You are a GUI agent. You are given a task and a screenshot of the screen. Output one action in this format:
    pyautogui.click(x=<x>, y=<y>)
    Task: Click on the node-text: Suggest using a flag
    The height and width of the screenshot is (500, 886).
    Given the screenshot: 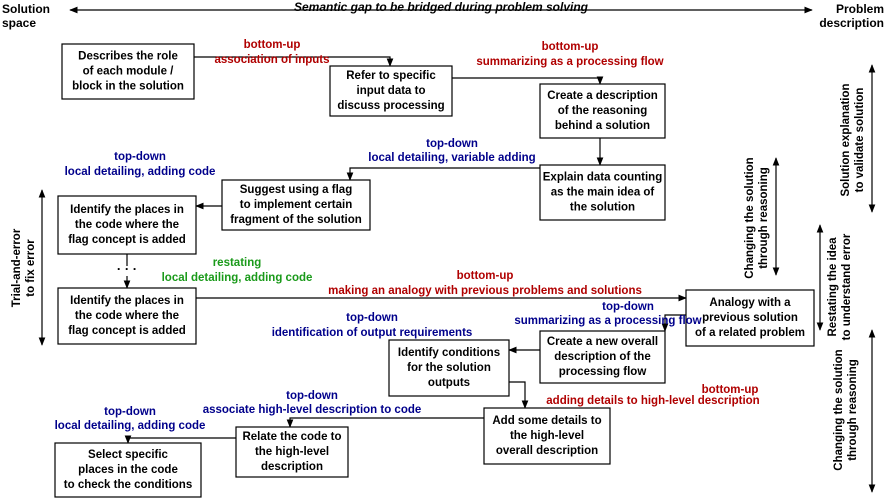 What is the action you would take?
    pyautogui.click(x=296, y=190)
    